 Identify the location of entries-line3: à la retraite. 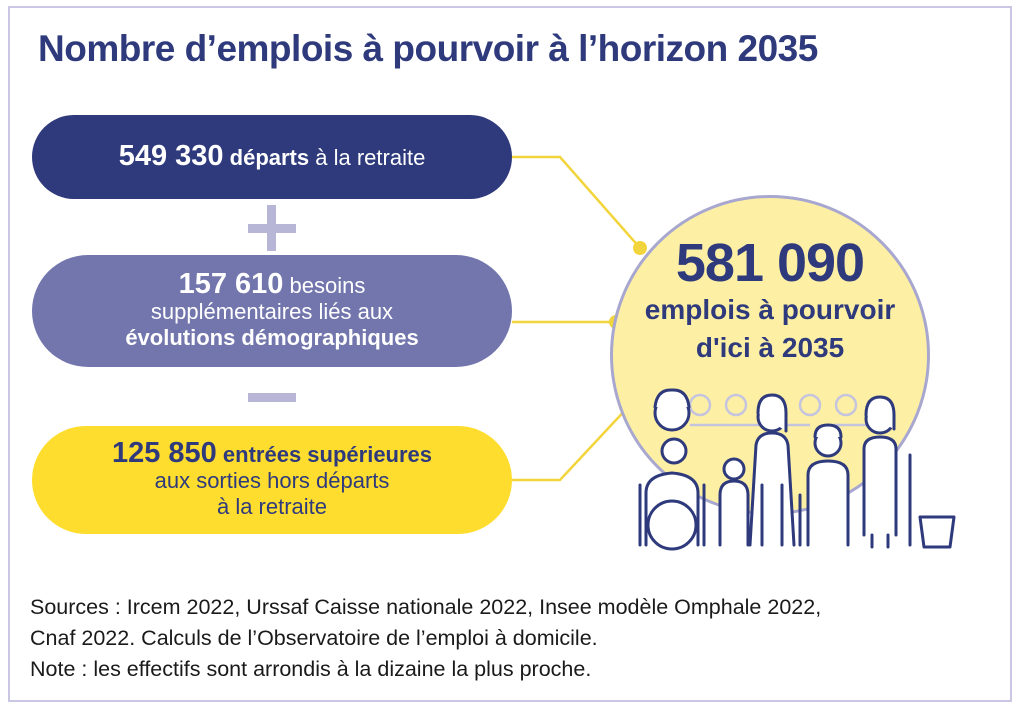
(272, 506).